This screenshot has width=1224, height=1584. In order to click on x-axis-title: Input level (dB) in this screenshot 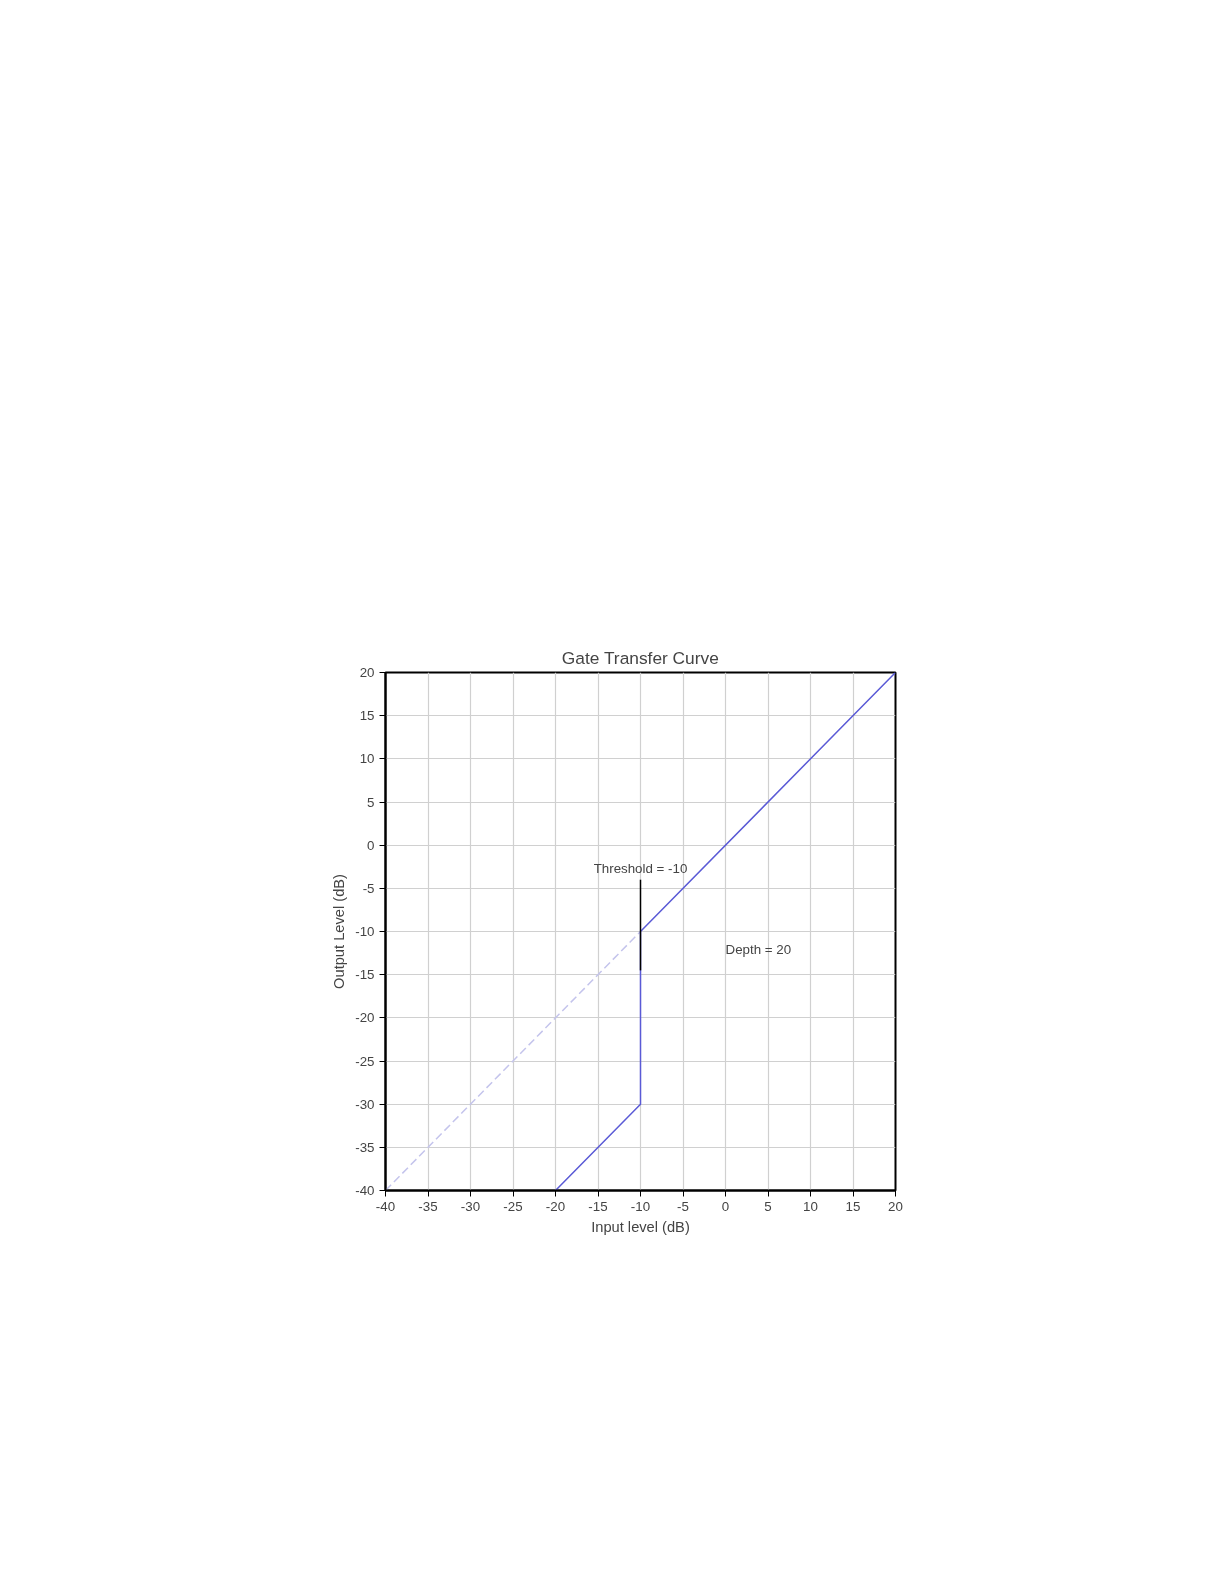, I will do `click(640, 1226)`.